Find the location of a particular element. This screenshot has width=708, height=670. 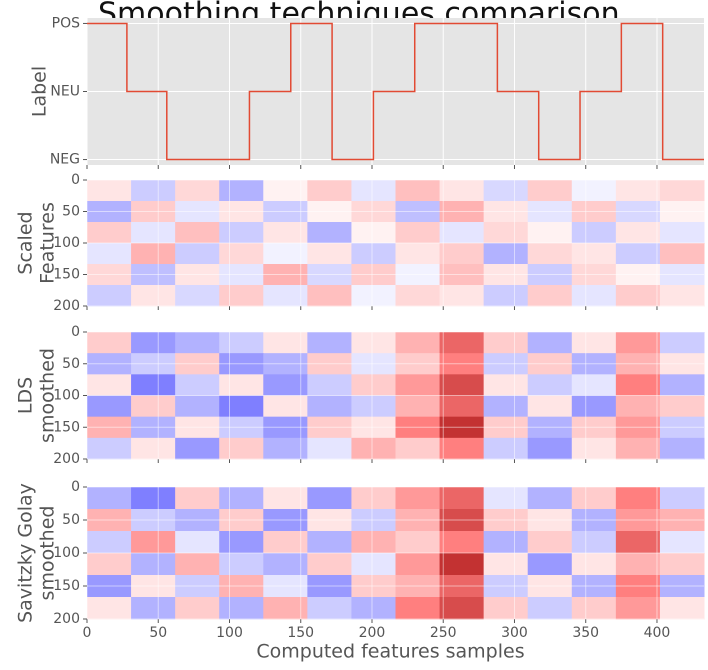

y-axis-label: Features is located at coordinates (48, 243).